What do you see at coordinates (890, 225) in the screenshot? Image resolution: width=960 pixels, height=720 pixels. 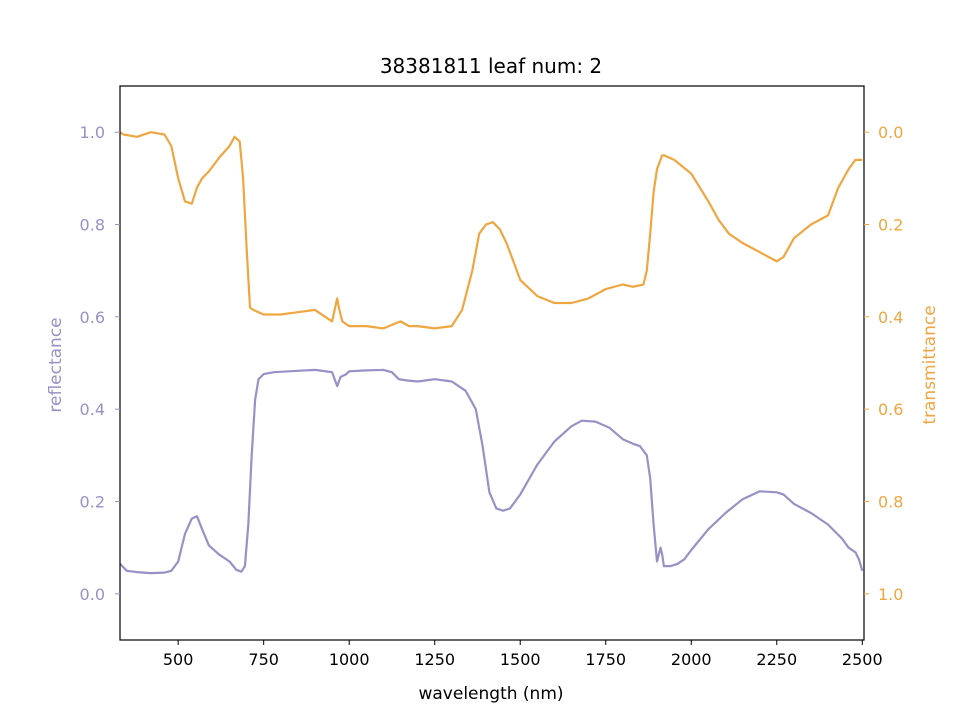 I see `right-y-tick-label: 0.2` at bounding box center [890, 225].